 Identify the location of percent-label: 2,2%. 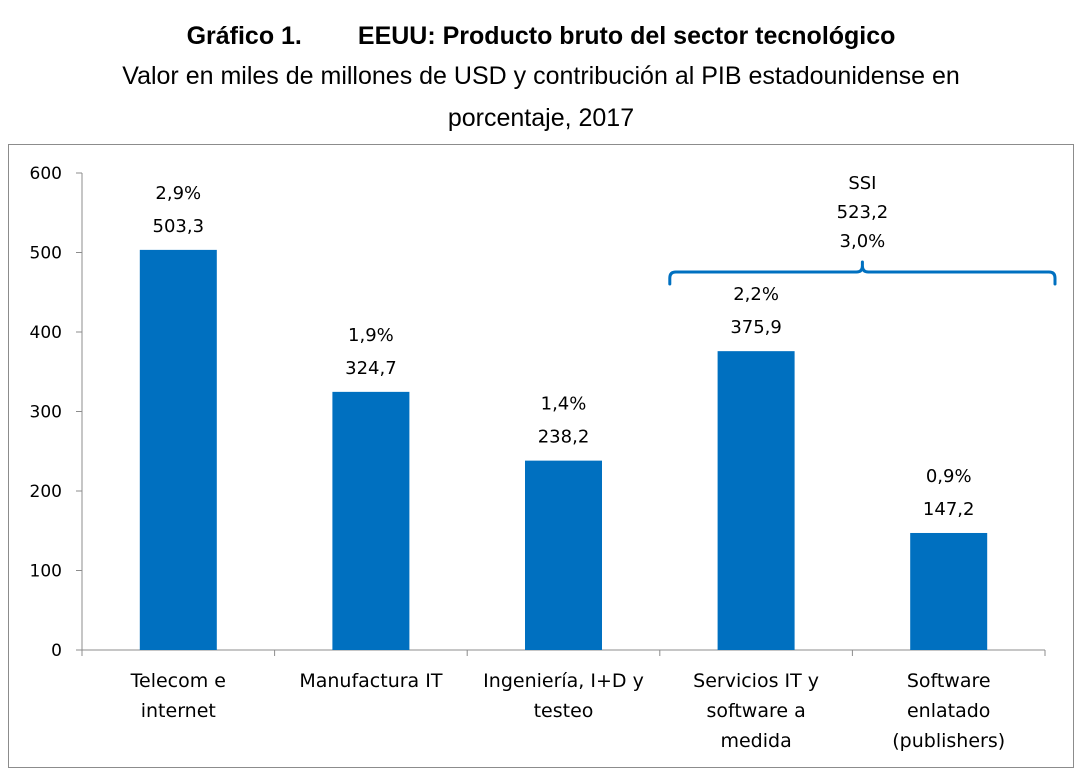
(756, 294).